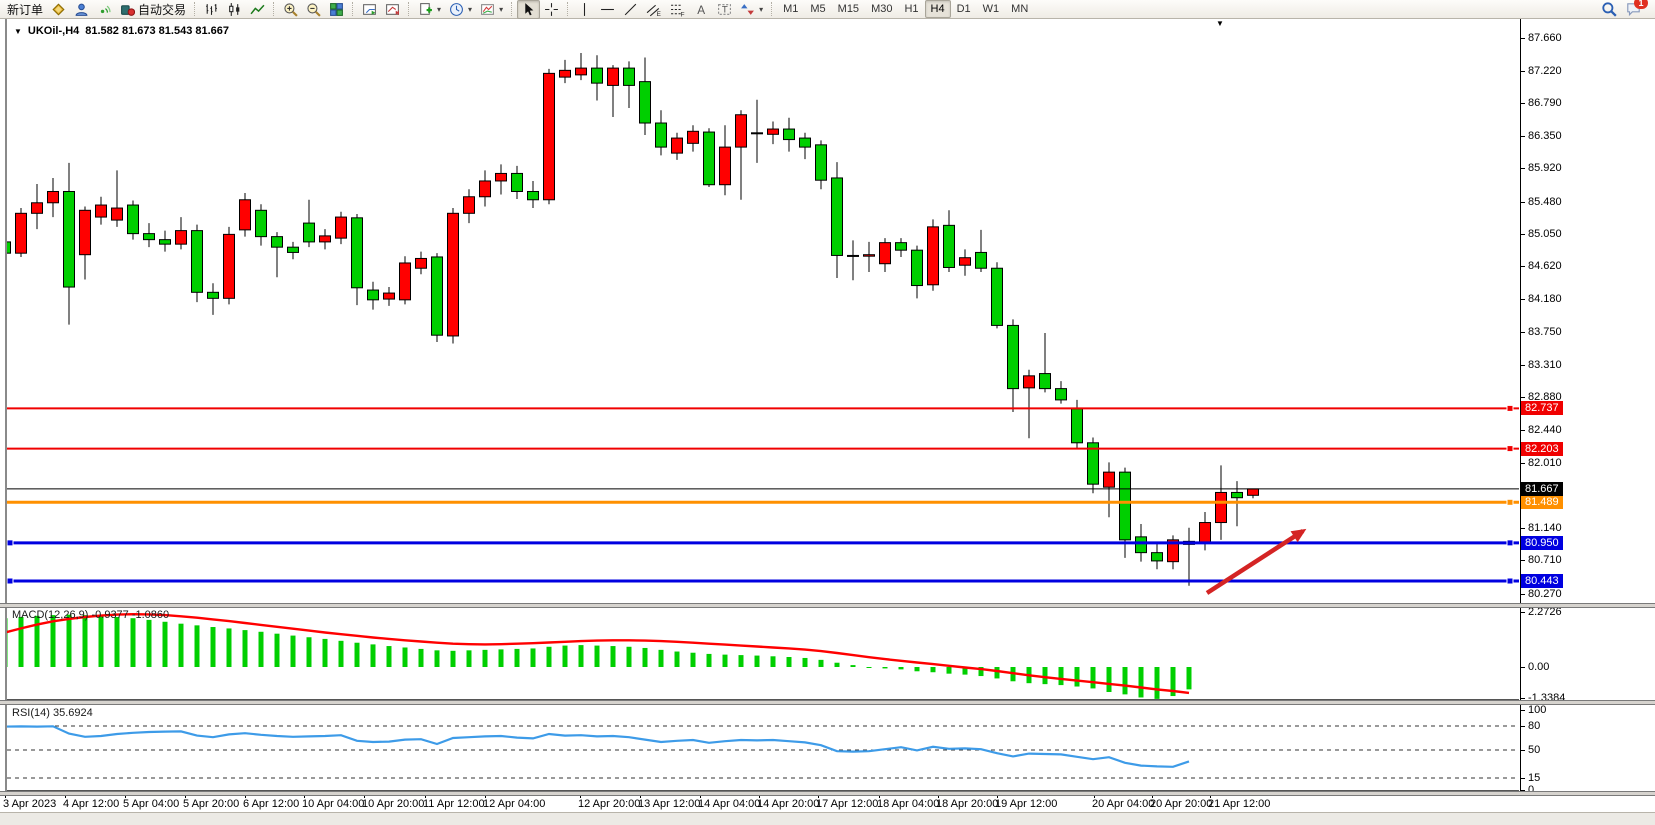 The width and height of the screenshot is (1655, 825). I want to click on rsi-tick-label: 15, so click(1534, 777).